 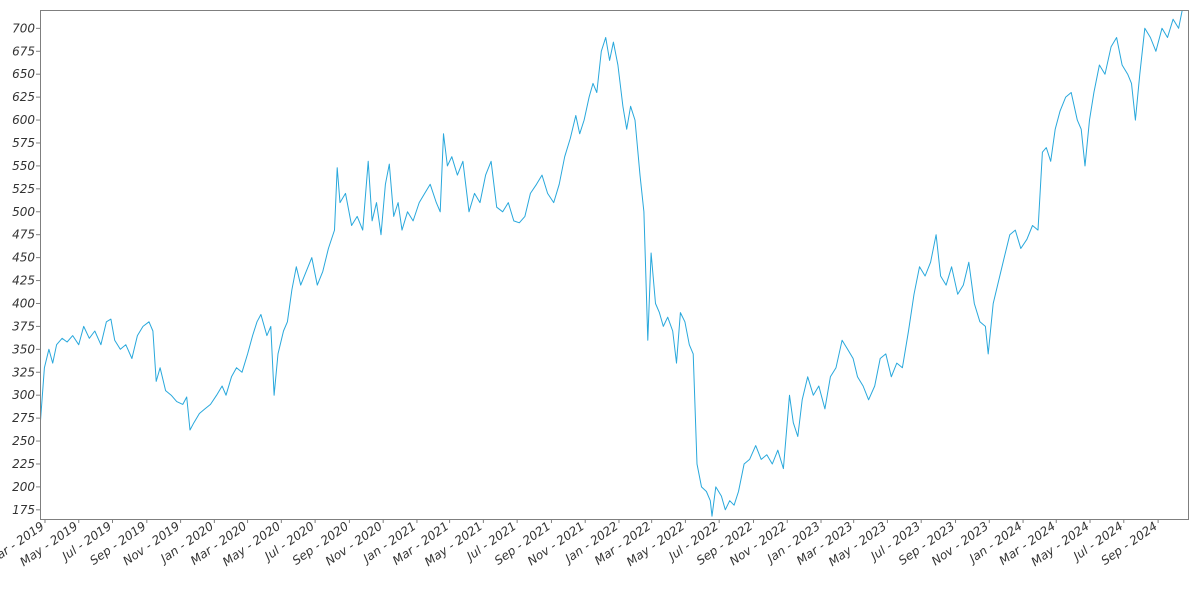 What do you see at coordinates (23, 349) in the screenshot?
I see `y-tick-label: 350` at bounding box center [23, 349].